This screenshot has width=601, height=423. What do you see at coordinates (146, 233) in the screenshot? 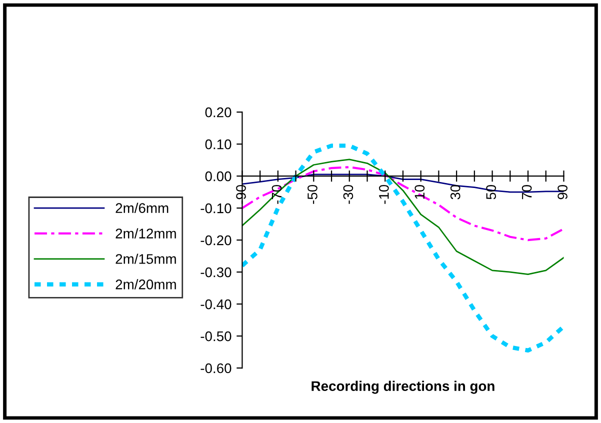
I see `legend-label: 2m/12mm` at bounding box center [146, 233].